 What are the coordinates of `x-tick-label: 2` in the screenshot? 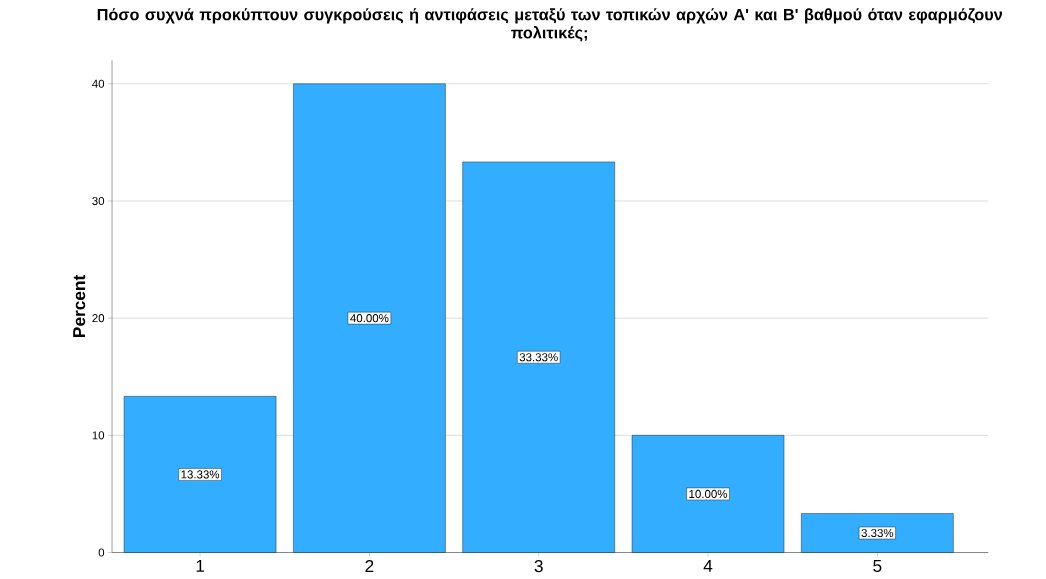 It's located at (369, 565).